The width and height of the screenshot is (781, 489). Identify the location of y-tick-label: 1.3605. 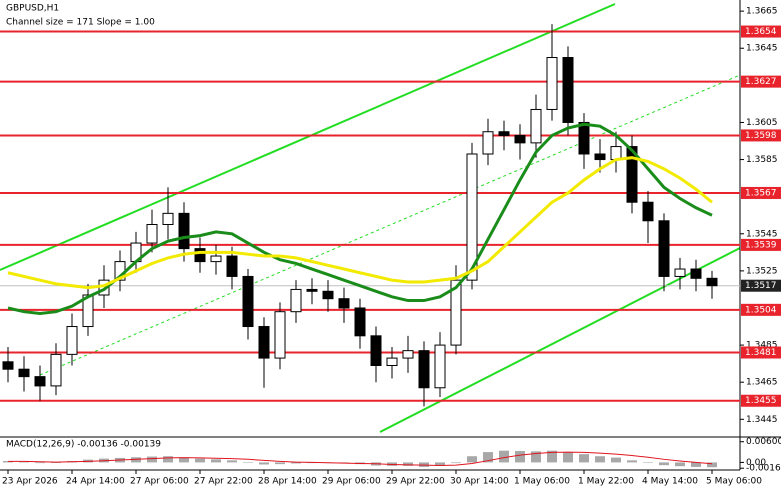
(762, 123).